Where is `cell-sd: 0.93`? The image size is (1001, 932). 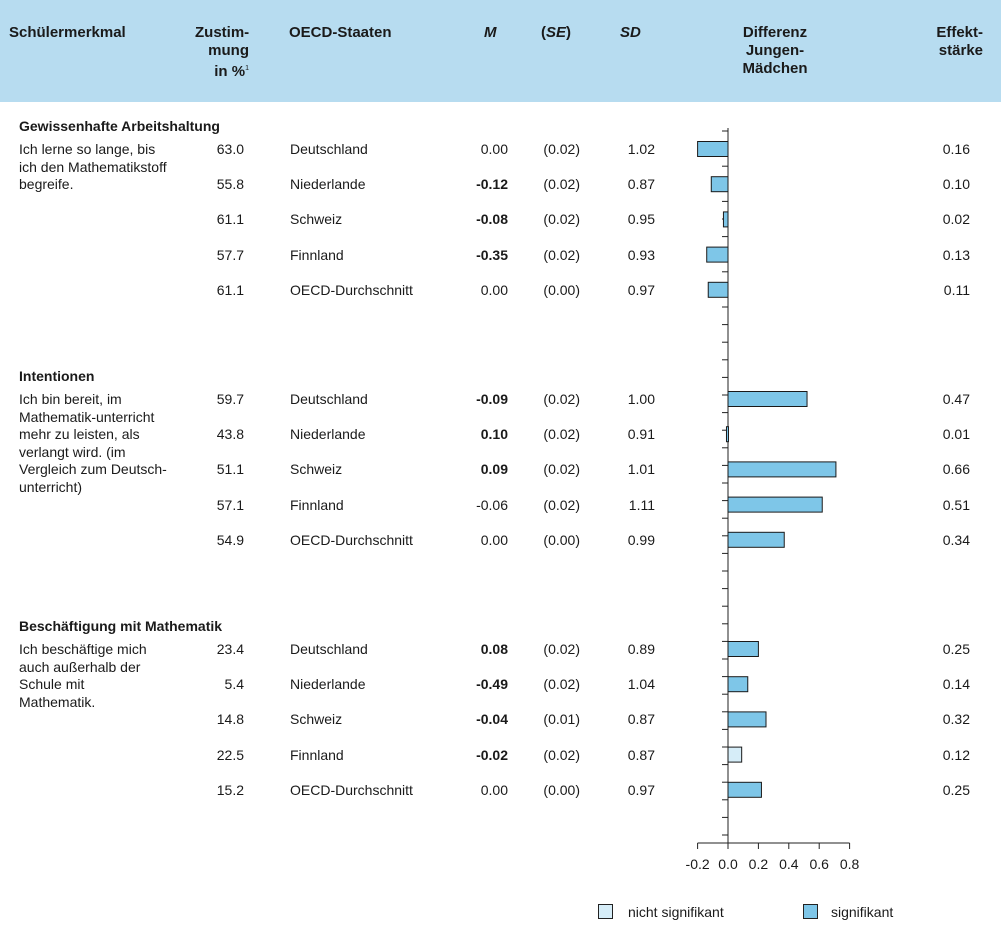
cell-sd: 0.93 is located at coordinates (641, 254).